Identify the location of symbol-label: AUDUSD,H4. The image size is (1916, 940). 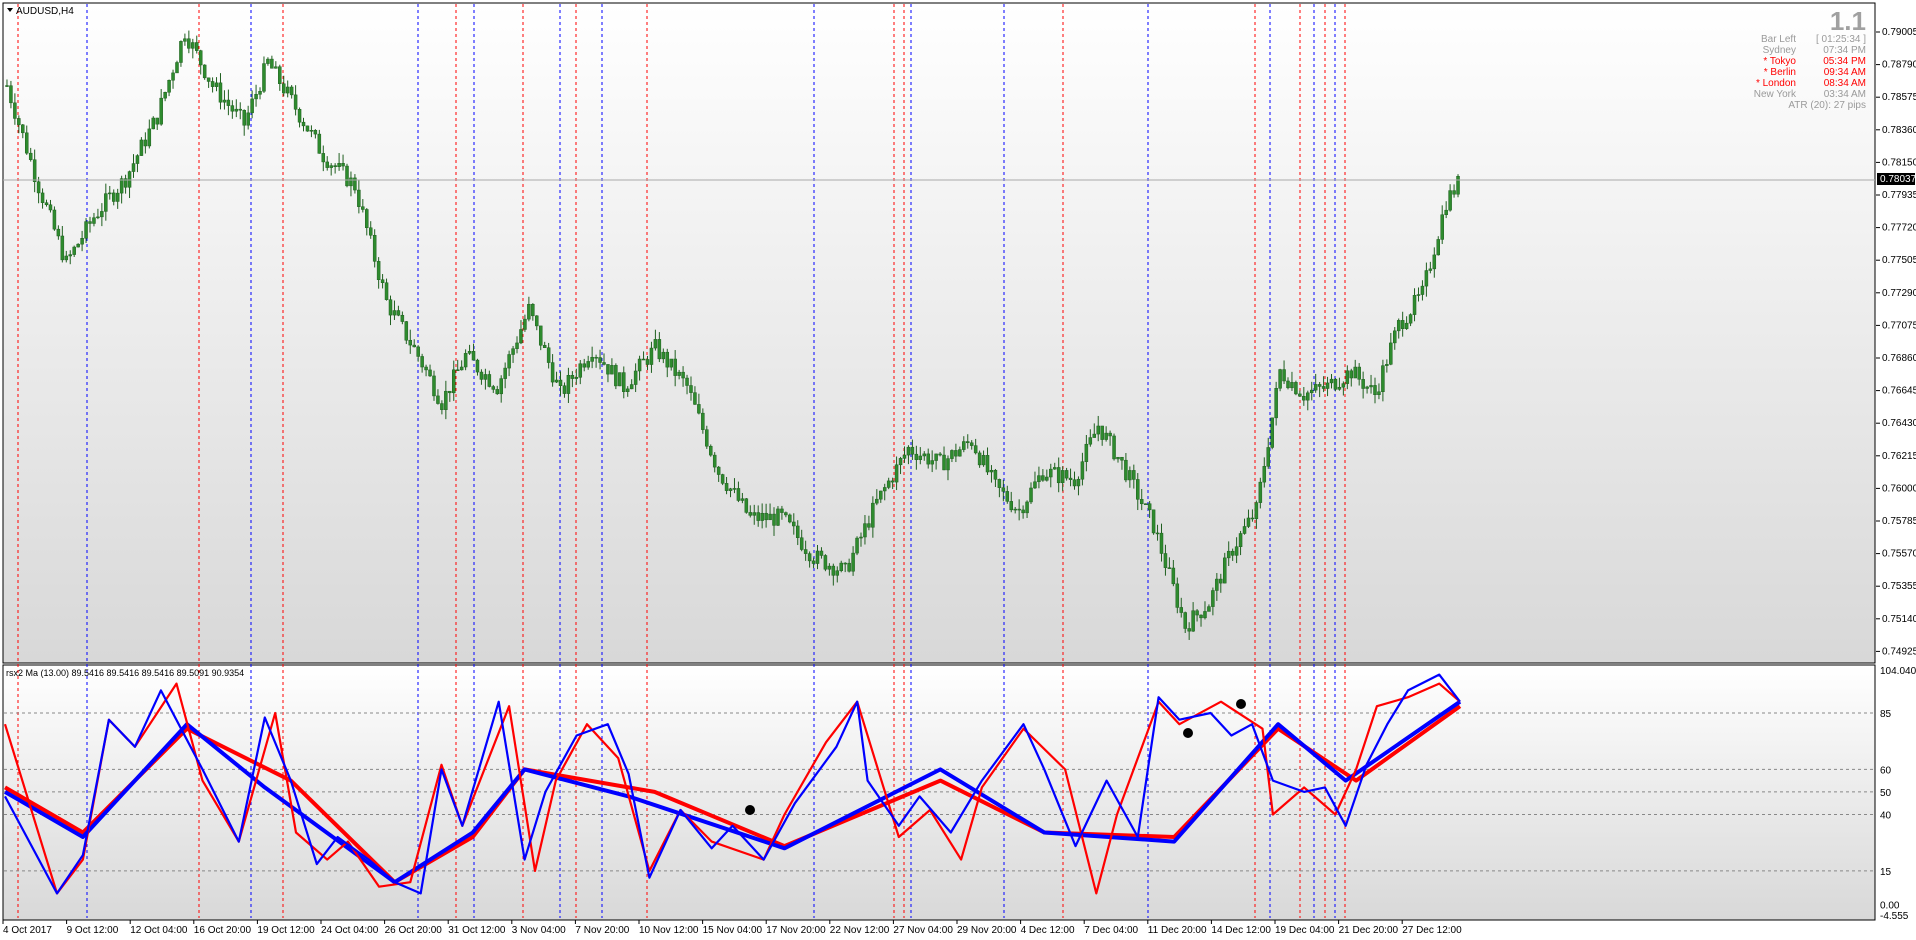
(40, 11).